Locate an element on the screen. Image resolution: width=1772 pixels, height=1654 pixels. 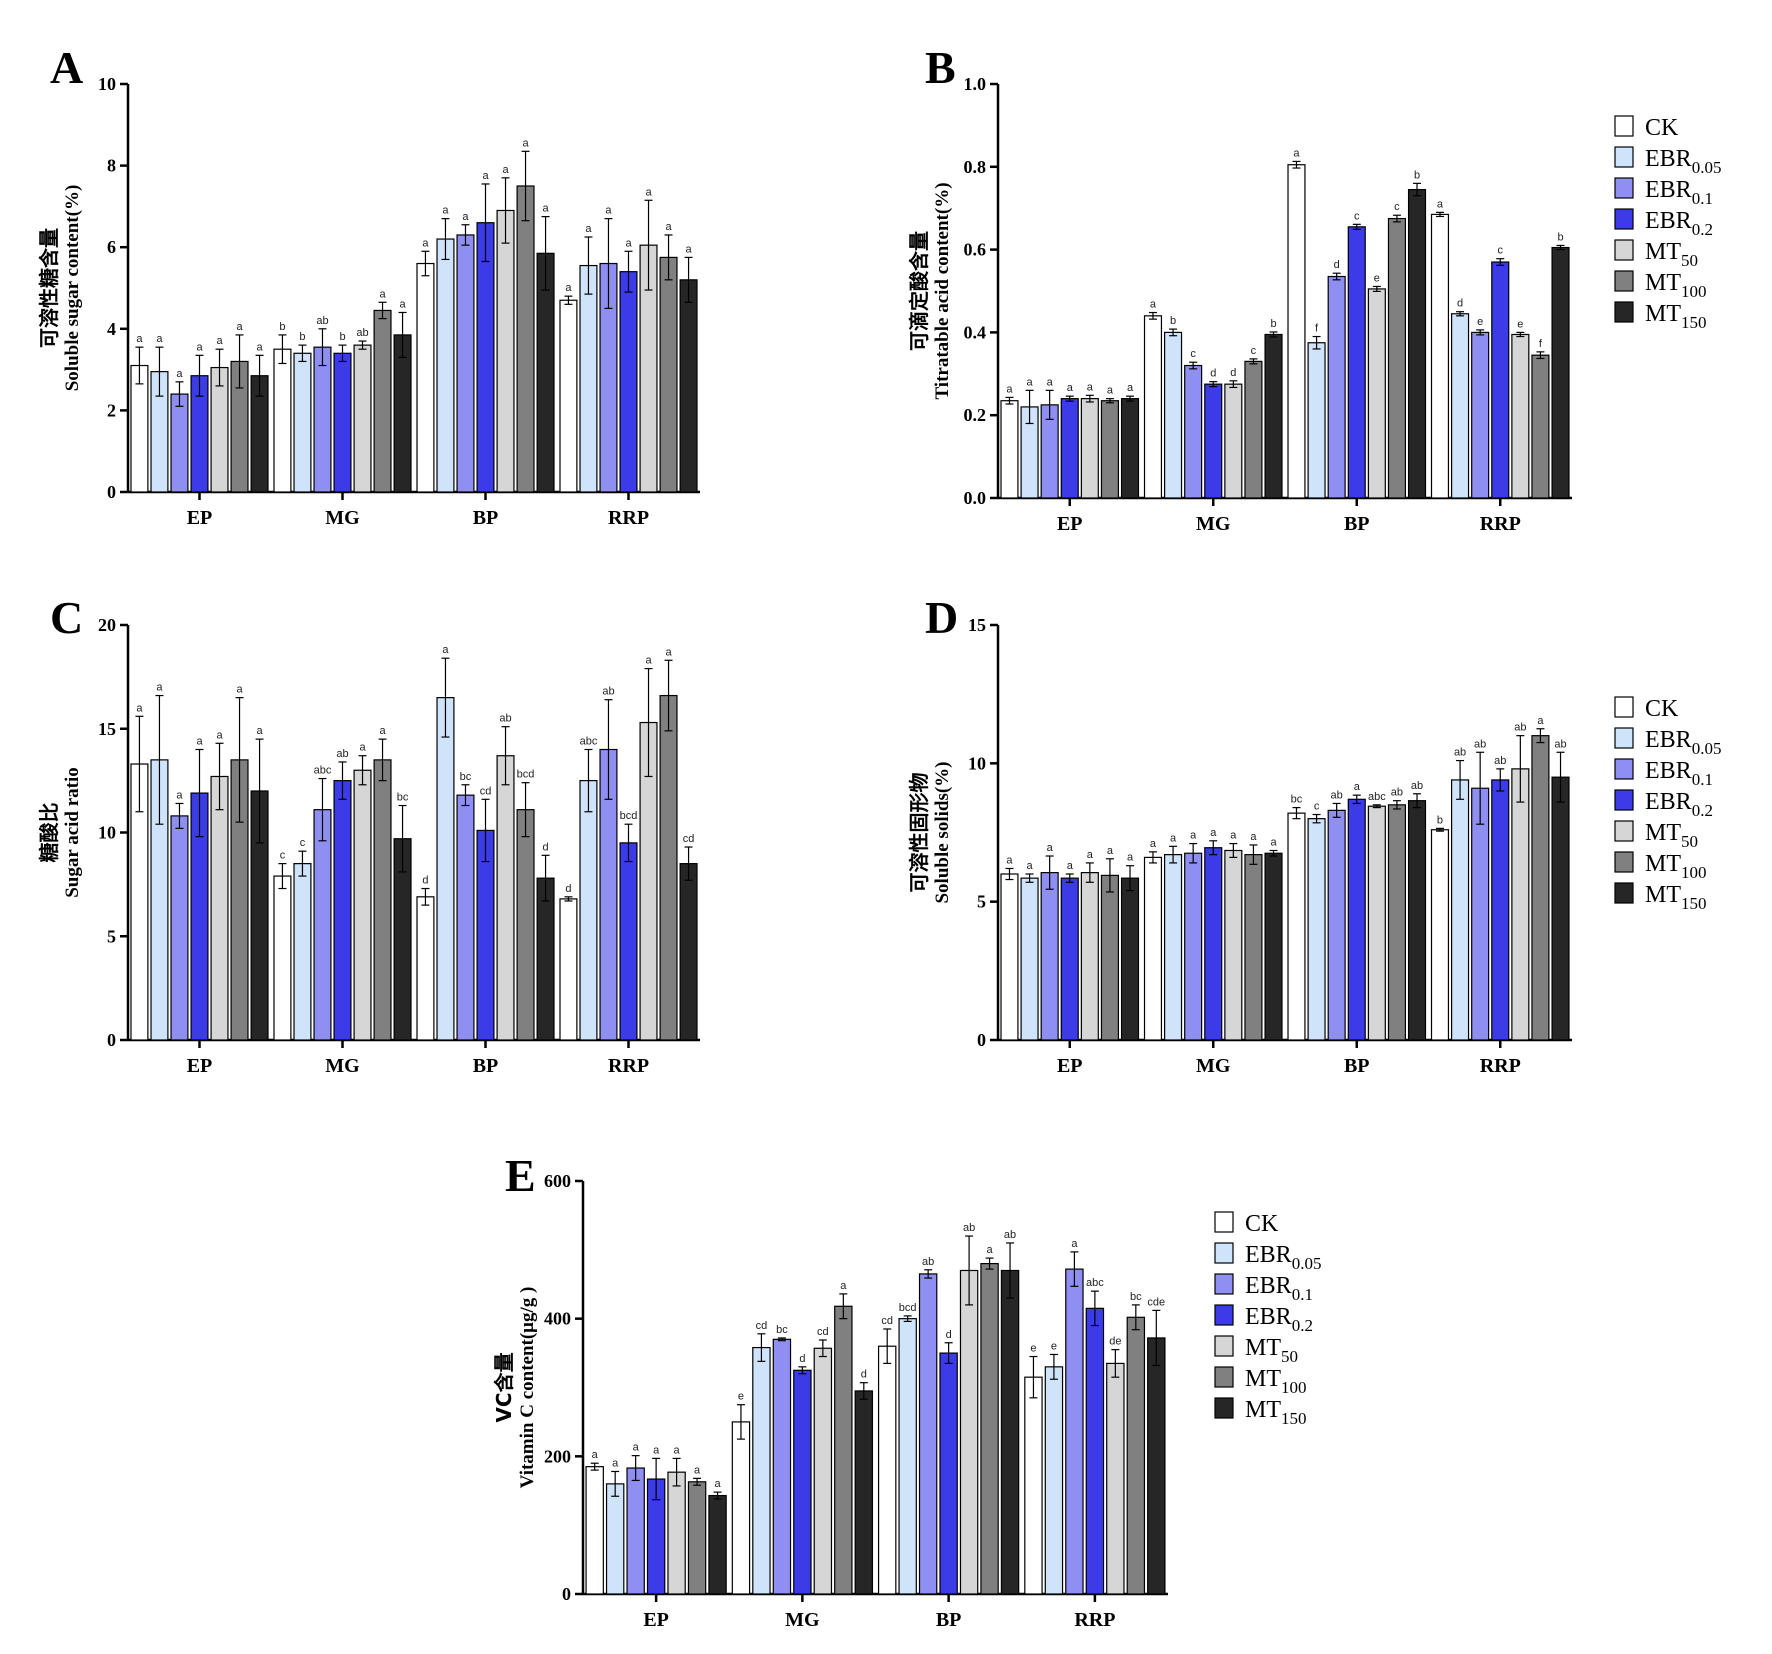
significance-label: cde is located at coordinates (1156, 1302).